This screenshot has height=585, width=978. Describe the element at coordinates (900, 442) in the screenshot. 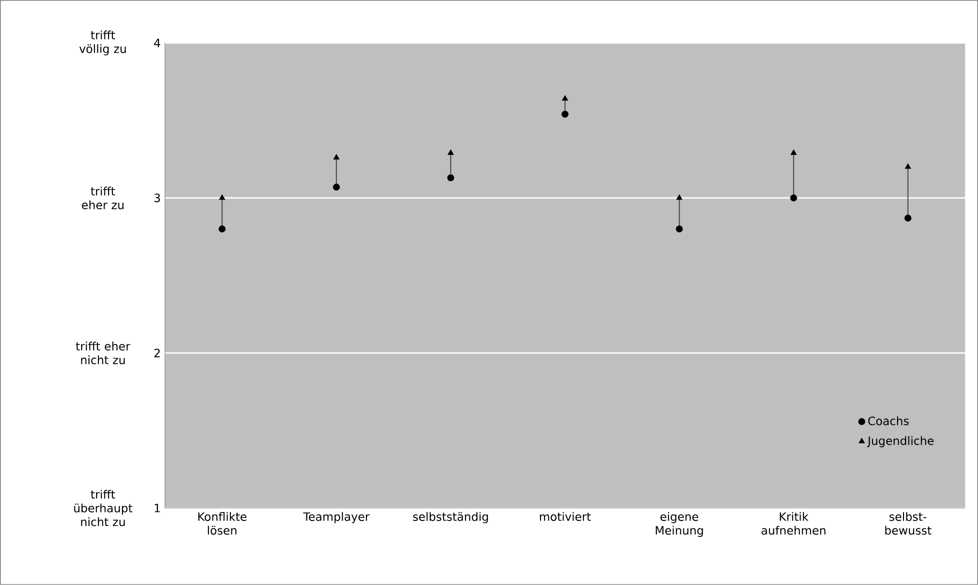

I see `legend-label: Jugendliche` at that location.